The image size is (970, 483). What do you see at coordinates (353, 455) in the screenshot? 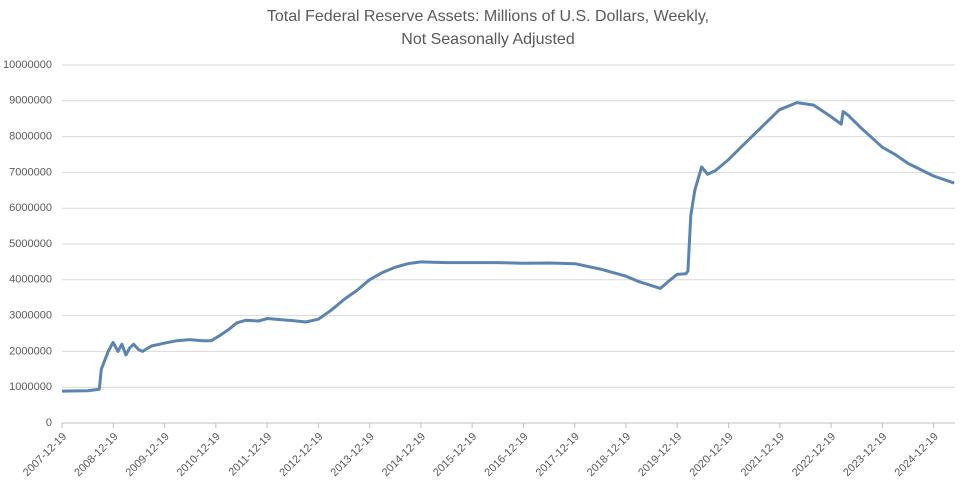
I see `x-tick-label: 2013-12-19` at bounding box center [353, 455].